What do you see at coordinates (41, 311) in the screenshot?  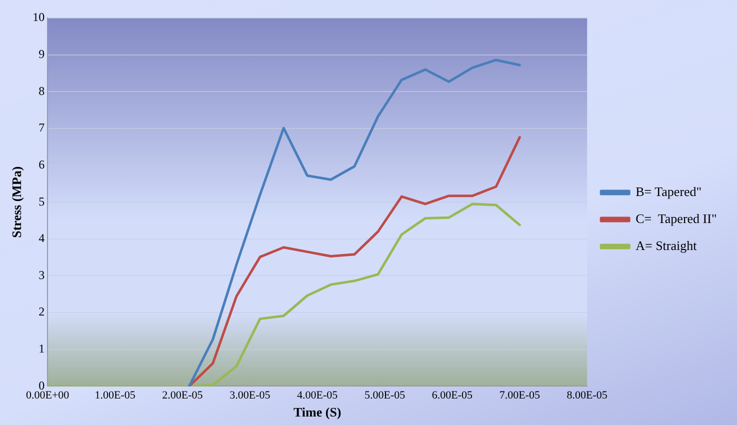 I see `y-tick-label: 2` at bounding box center [41, 311].